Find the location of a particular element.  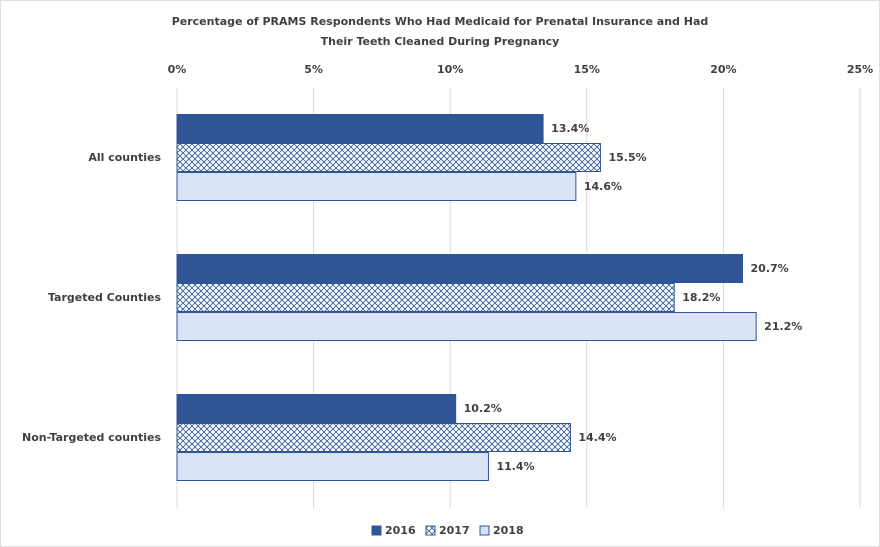

y-tick-label: Targeted Counties is located at coordinates (104, 297).